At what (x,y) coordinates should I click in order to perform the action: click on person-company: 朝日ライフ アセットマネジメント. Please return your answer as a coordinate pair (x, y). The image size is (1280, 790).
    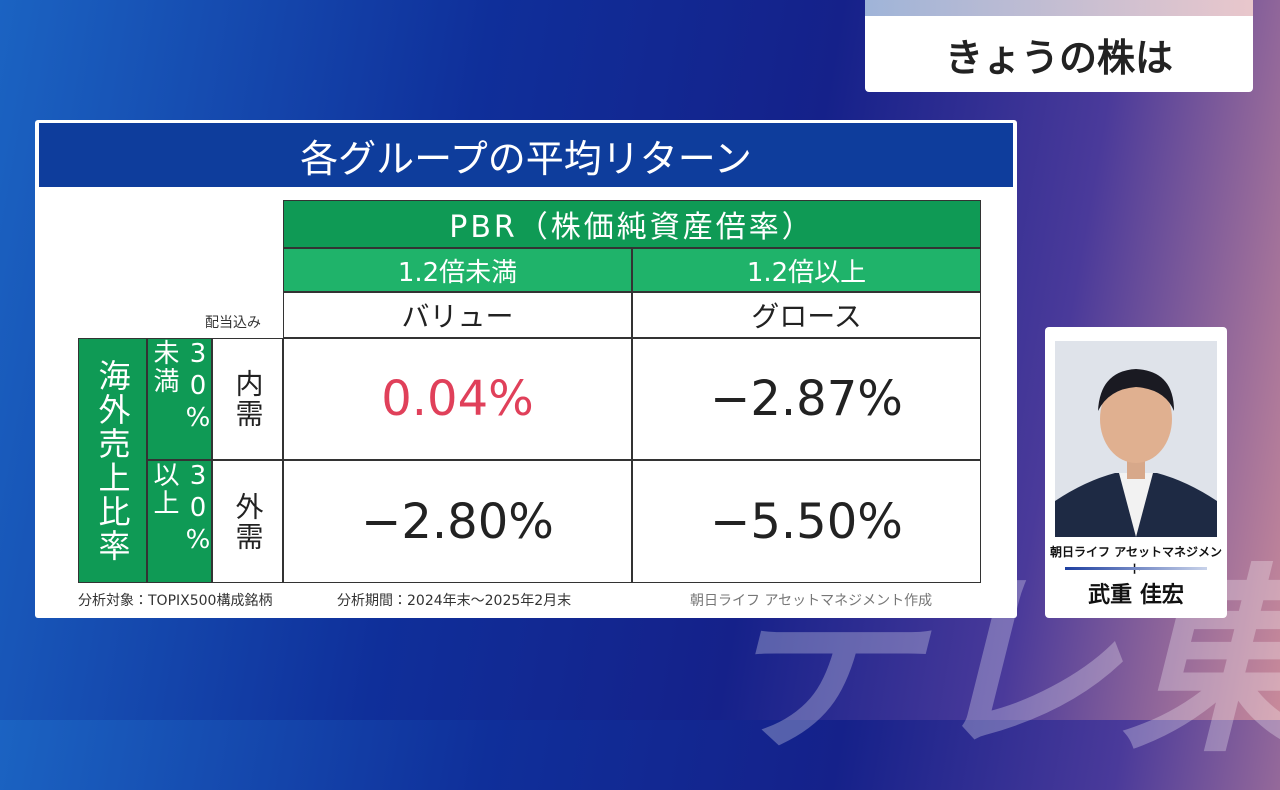
    Looking at the image, I should click on (1136, 560).